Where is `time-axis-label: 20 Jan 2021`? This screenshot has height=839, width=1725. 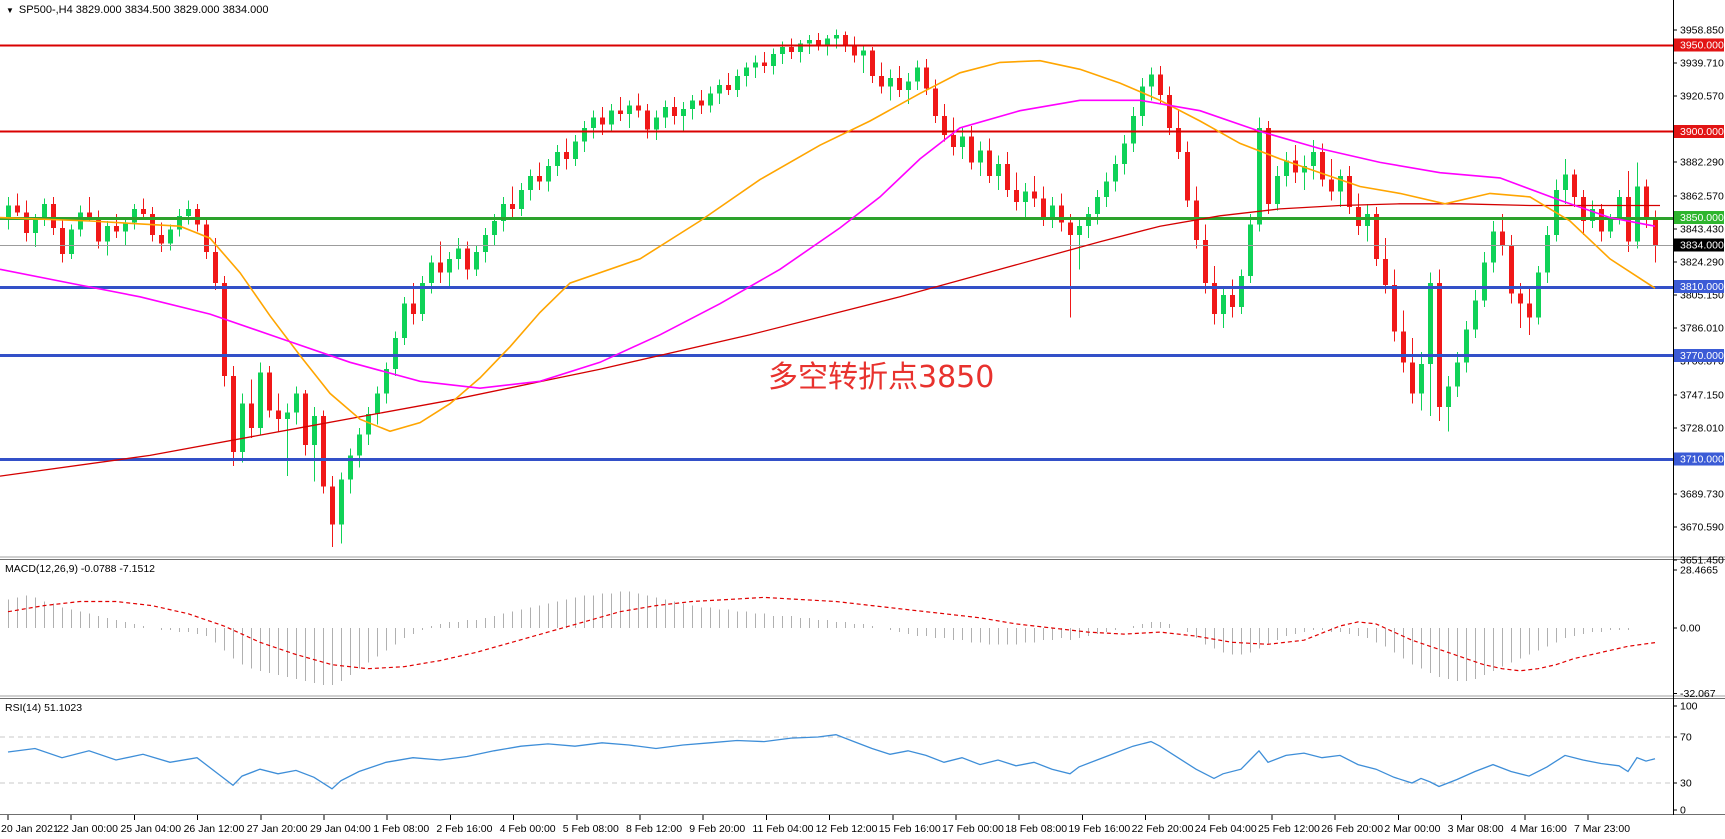 time-axis-label: 20 Jan 2021 is located at coordinates (30, 829).